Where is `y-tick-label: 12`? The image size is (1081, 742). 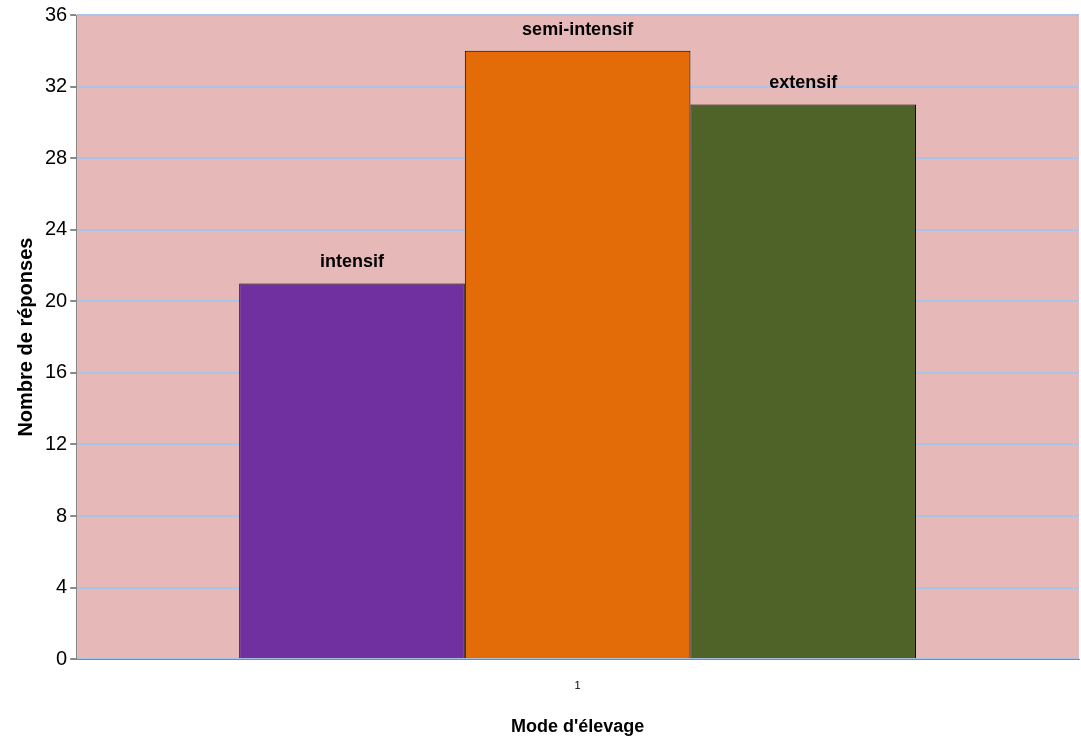 y-tick-label: 12 is located at coordinates (56, 442).